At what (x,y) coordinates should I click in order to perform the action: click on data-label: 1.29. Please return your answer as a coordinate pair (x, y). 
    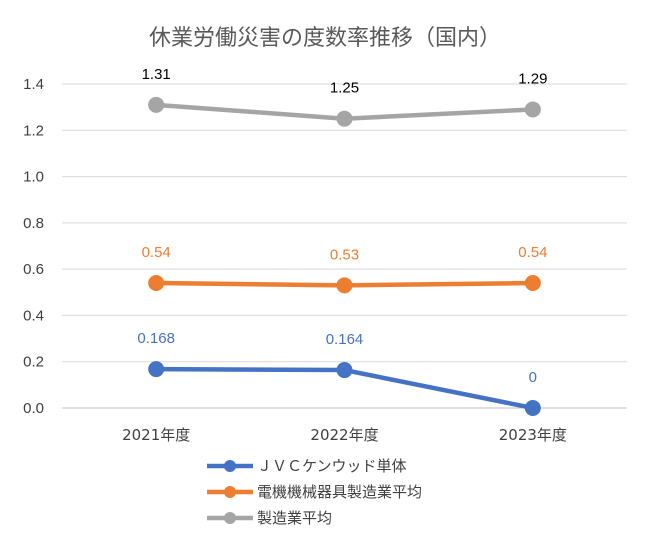
    Looking at the image, I should click on (532, 78).